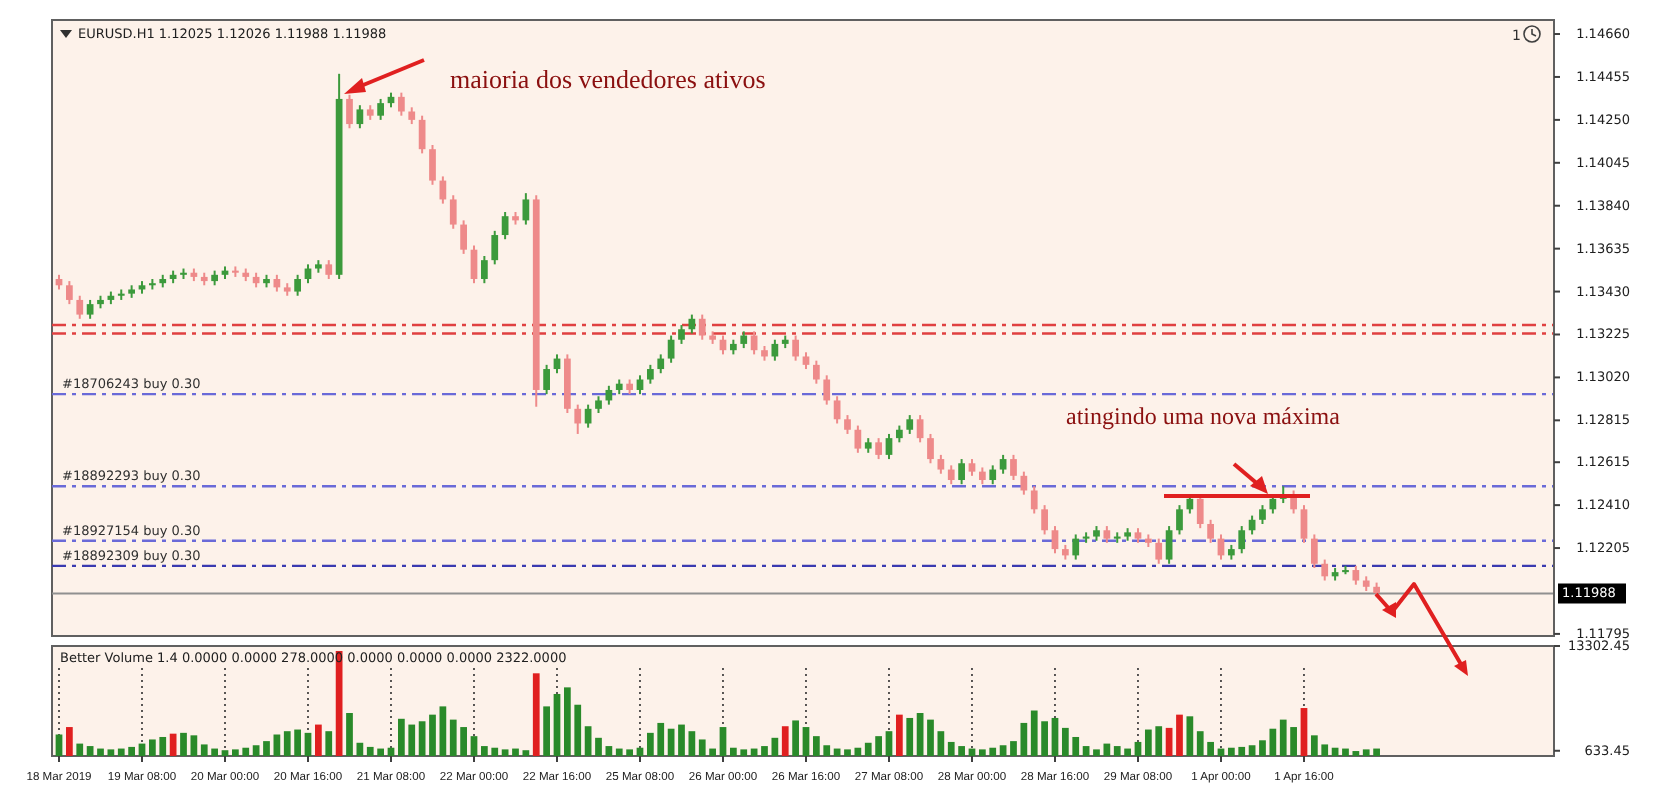 The image size is (1662, 802). I want to click on annotation: maioria dos vendedores ativos, so click(608, 79).